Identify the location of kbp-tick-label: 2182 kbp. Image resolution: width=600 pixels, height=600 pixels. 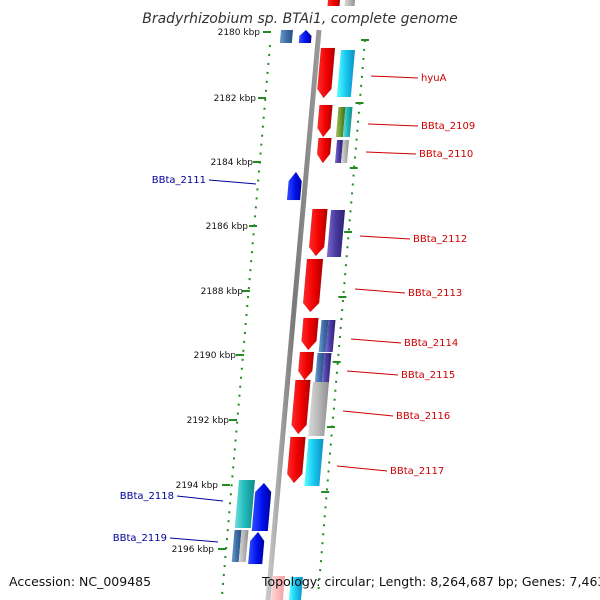
(235, 99).